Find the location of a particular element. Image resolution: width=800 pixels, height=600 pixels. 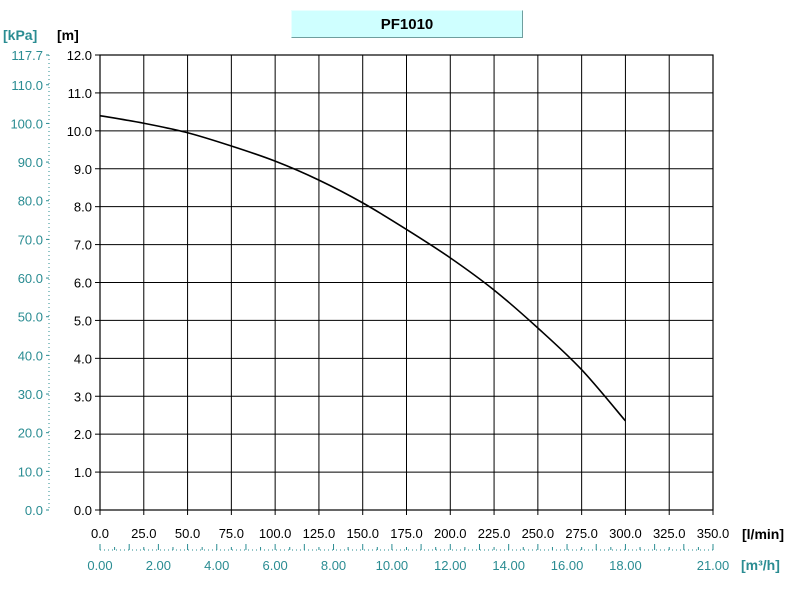

x-axis-m3h-tick-label: 8.00 is located at coordinates (333, 565).